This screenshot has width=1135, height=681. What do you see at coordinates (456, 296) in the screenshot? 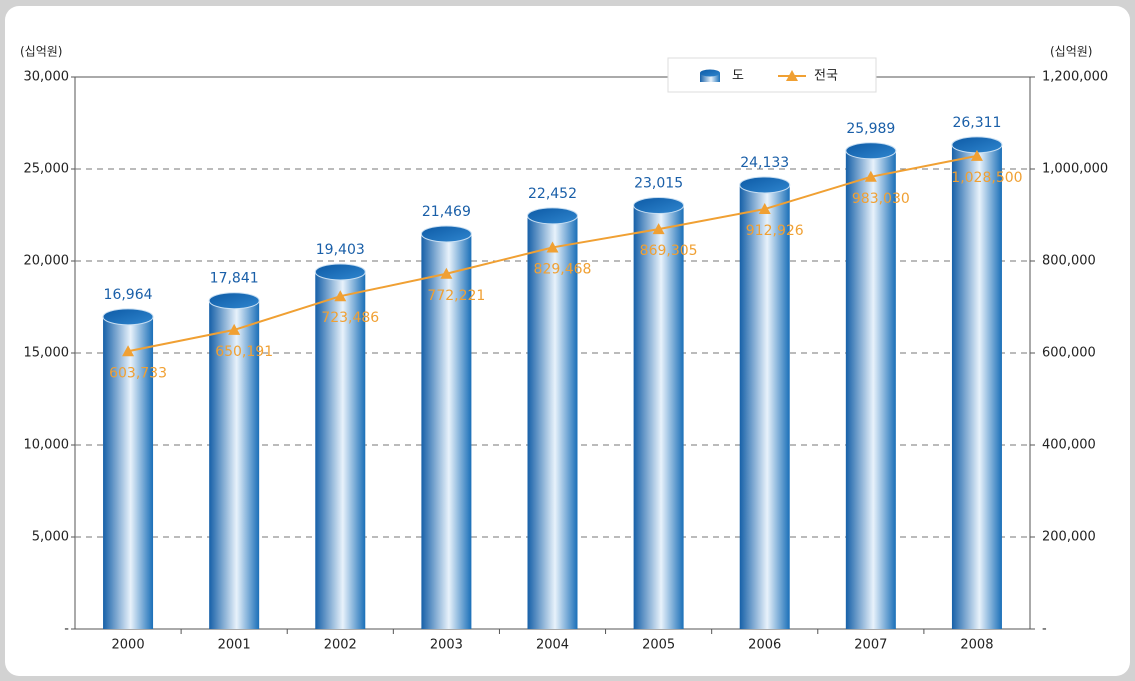
I see `line-value-label: 772,221` at bounding box center [456, 296].